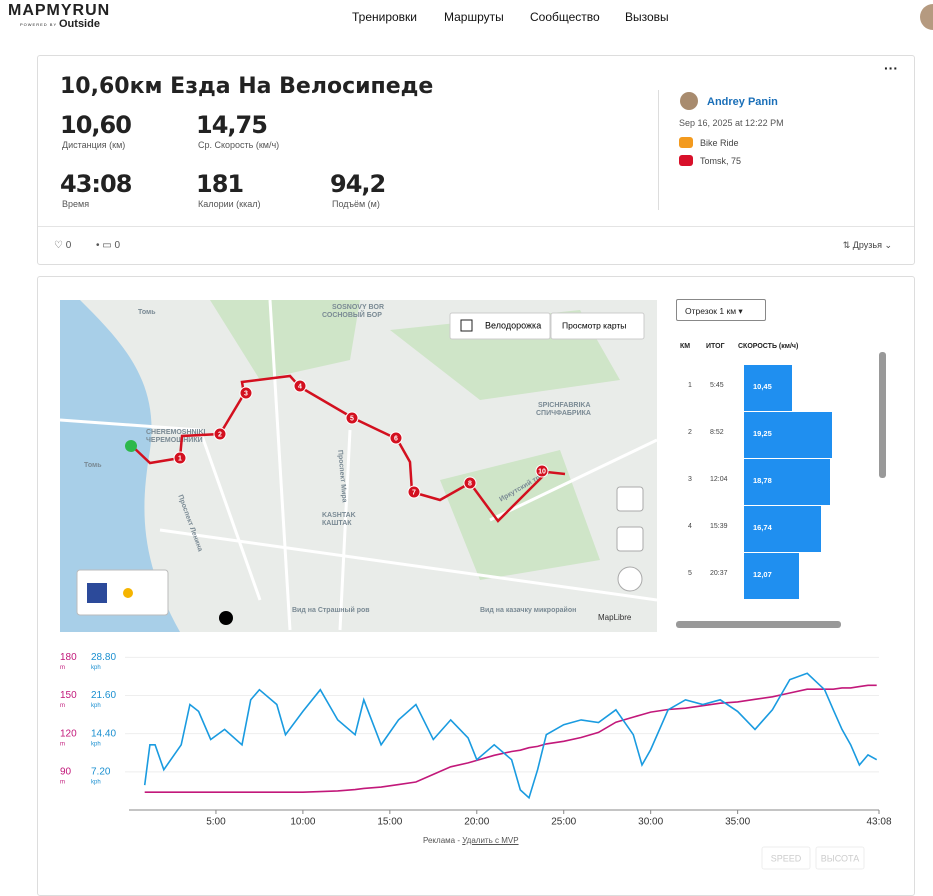 Image resolution: width=933 pixels, height=896 pixels. I want to click on x-tick-label: 20:00, so click(476, 822).